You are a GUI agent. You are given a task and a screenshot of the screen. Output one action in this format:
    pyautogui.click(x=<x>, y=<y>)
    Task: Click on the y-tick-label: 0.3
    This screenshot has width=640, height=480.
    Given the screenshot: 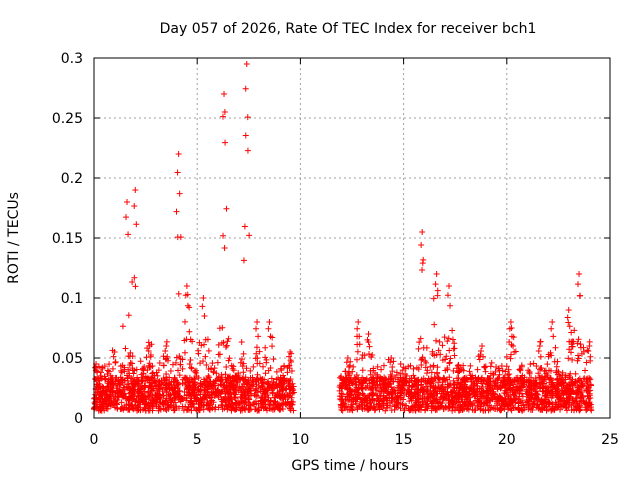 What is the action you would take?
    pyautogui.click(x=72, y=59)
    